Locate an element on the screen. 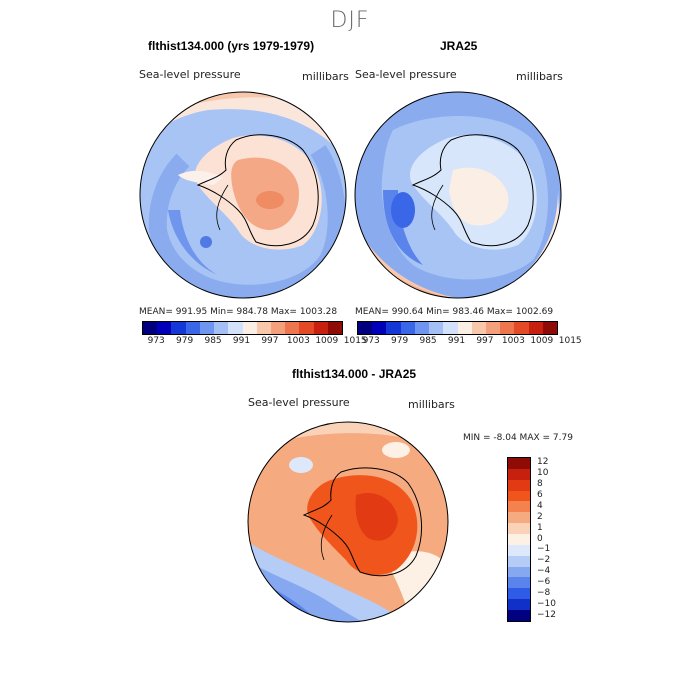 The image size is (700, 700). diff-colorbar is located at coordinates (519, 539).